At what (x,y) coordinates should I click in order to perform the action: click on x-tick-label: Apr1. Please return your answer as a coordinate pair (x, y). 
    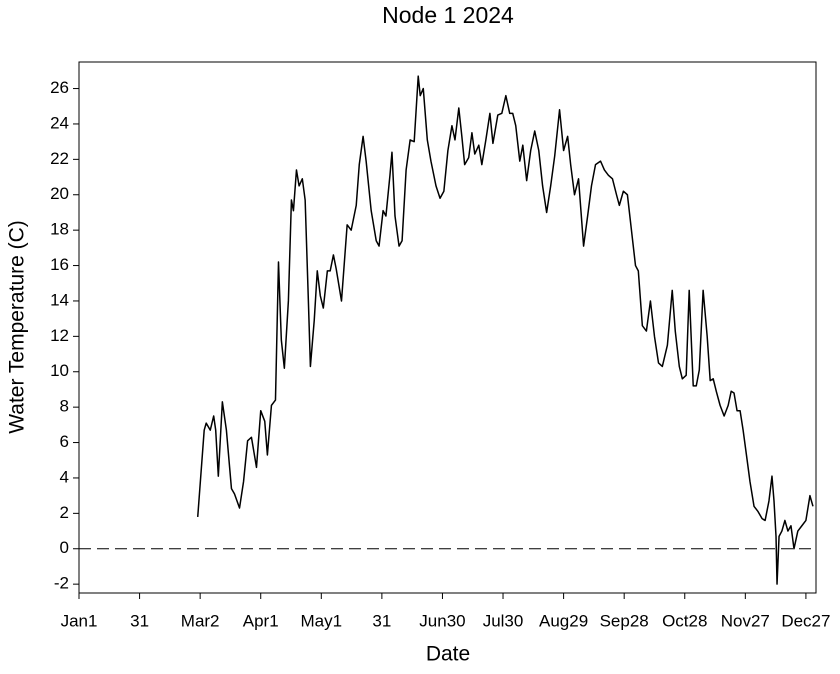
    Looking at the image, I should click on (261, 620).